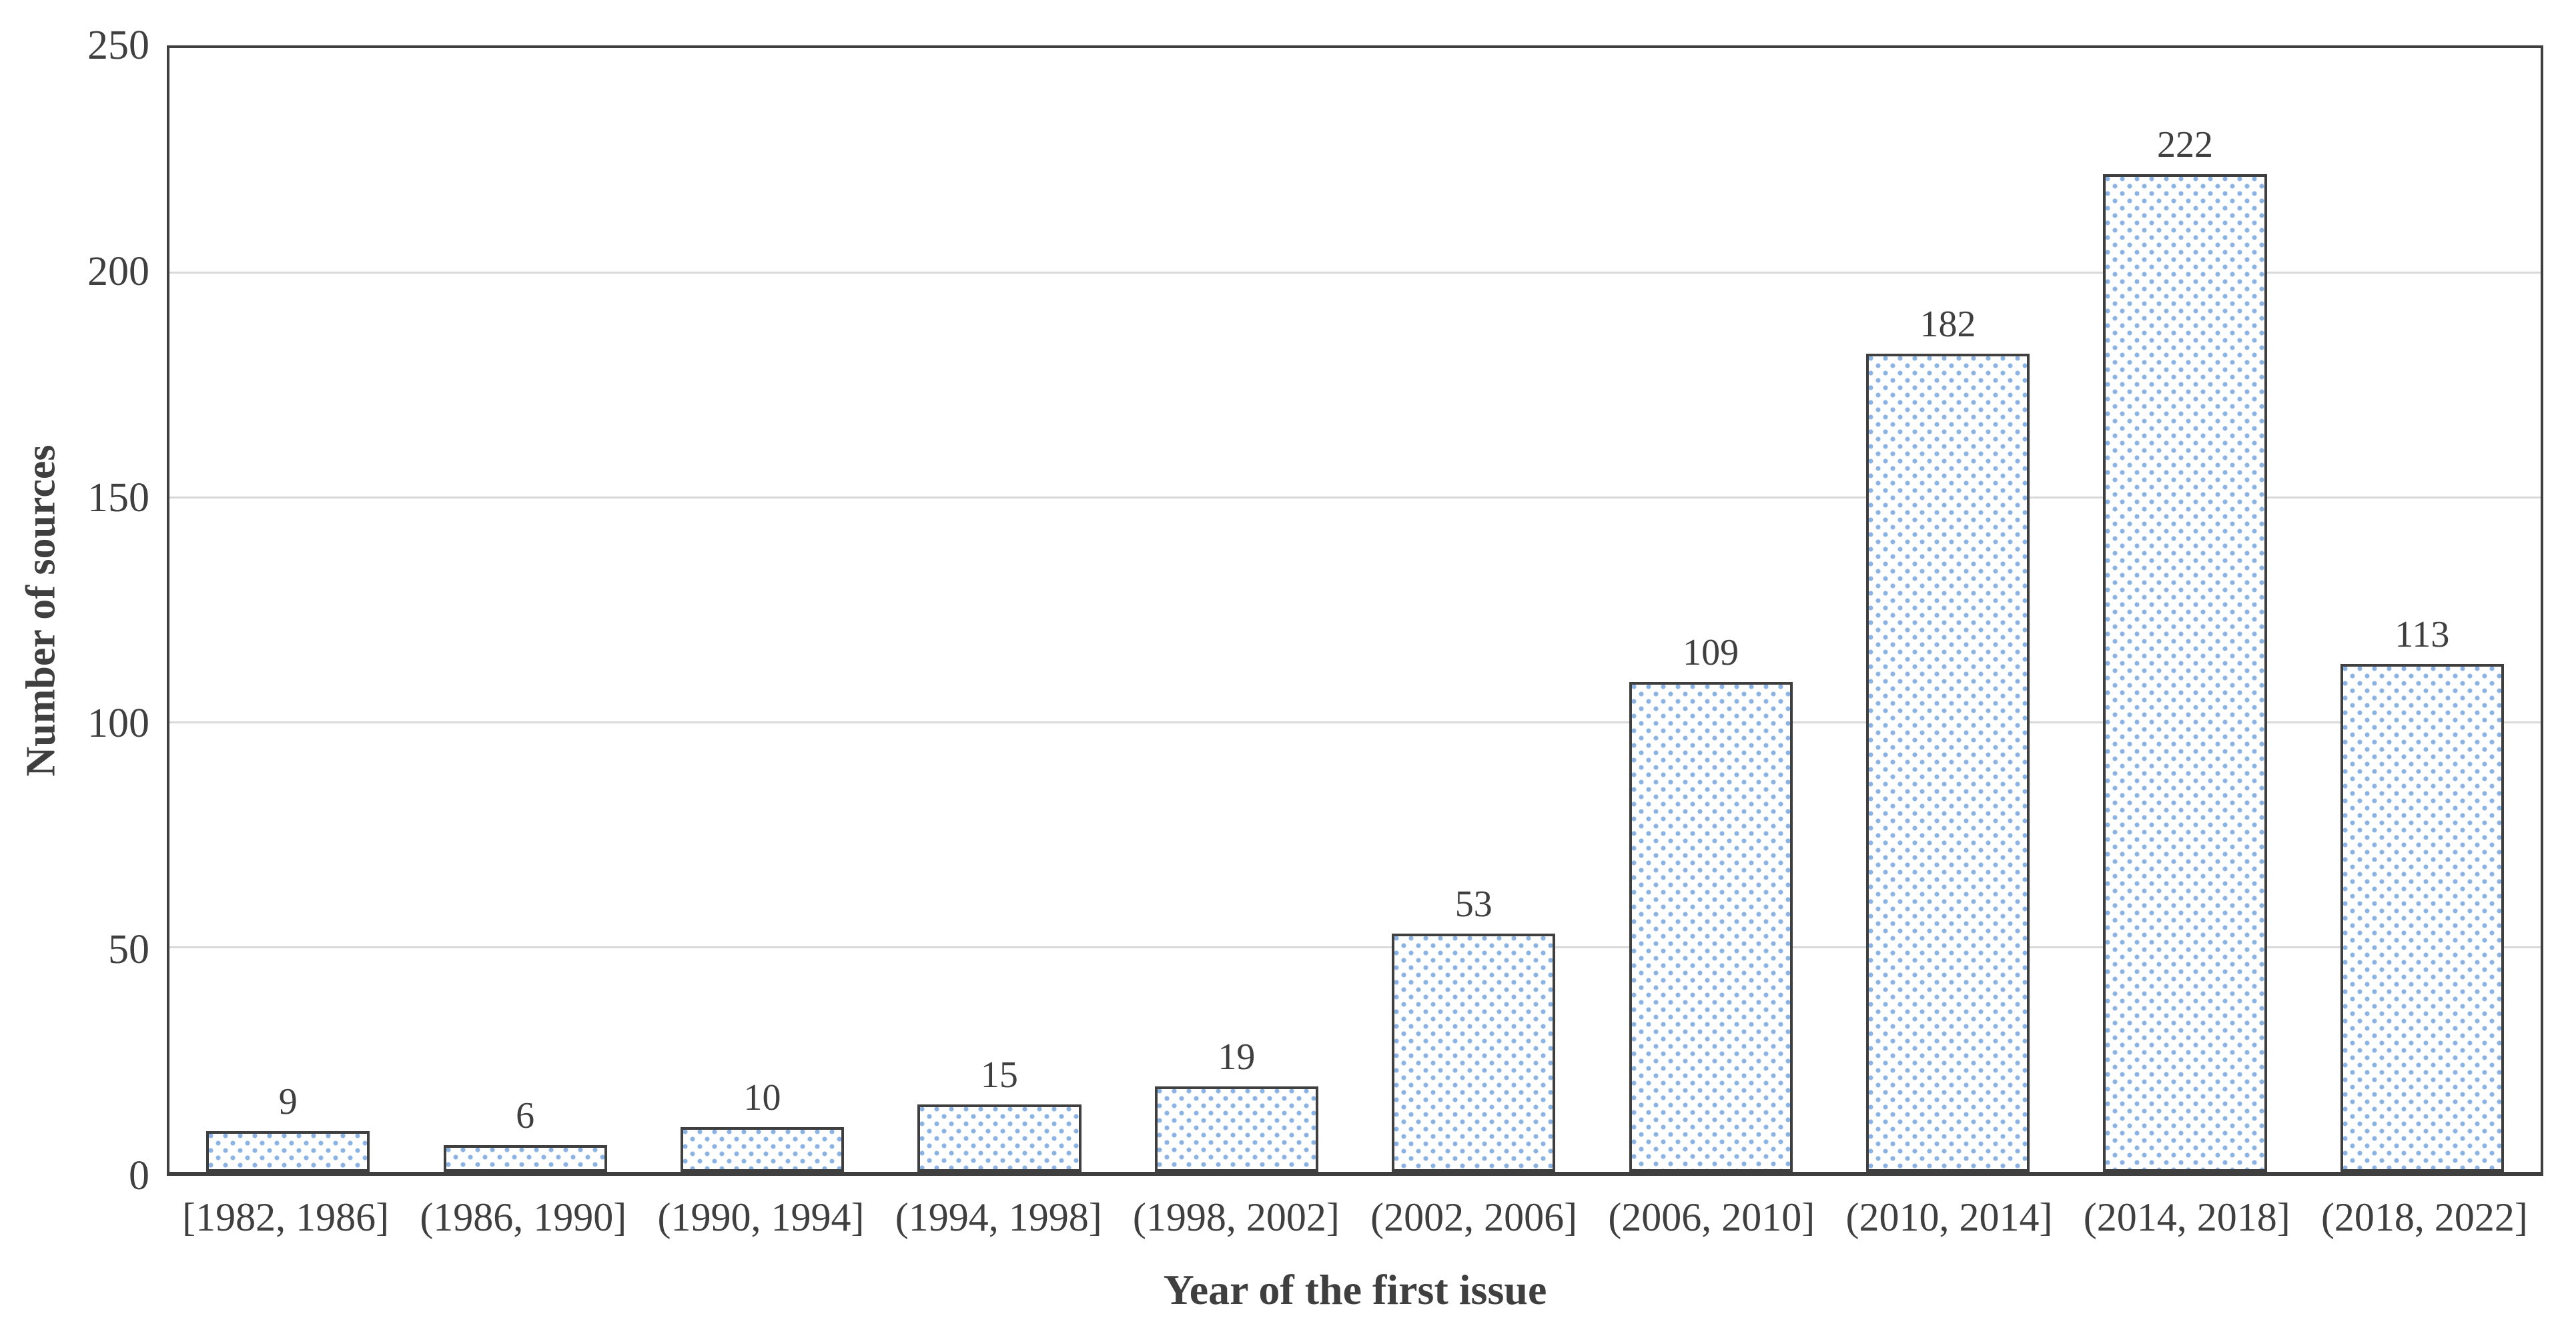 This screenshot has width=2576, height=1332. Describe the element at coordinates (998, 1217) in the screenshot. I see `x-tick-label: (1994, 1998]` at that location.